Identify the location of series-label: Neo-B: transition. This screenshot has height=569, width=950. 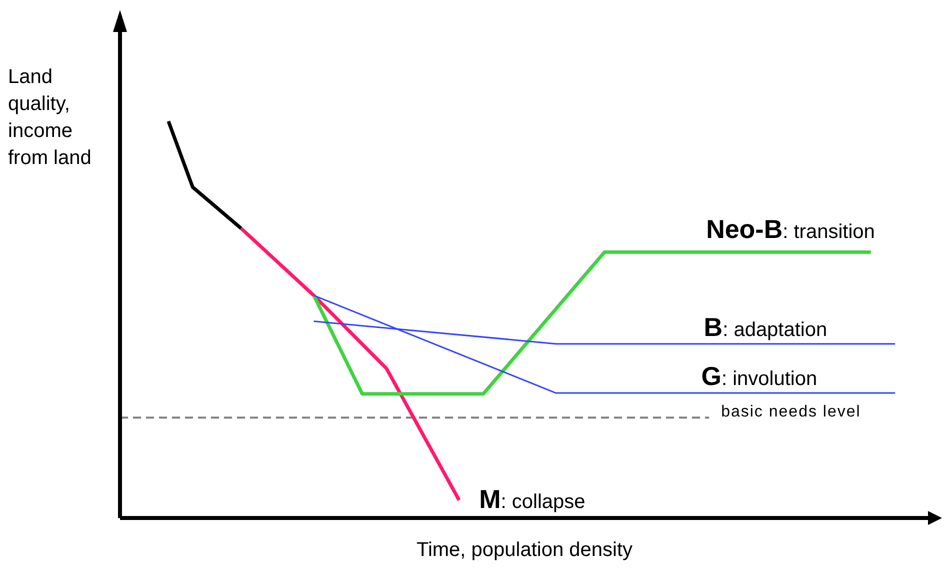
(790, 229).